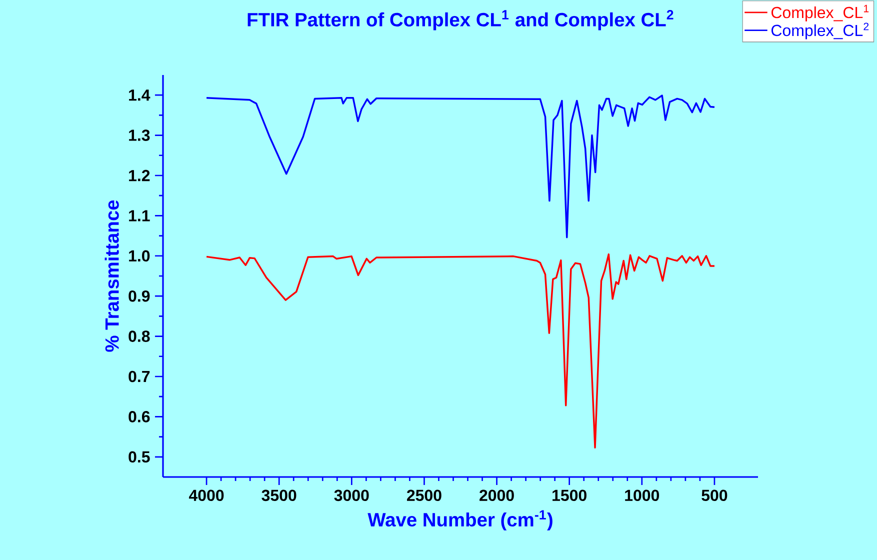  Describe the element at coordinates (206, 496) in the screenshot. I see `x-tick-label: 4000` at that location.